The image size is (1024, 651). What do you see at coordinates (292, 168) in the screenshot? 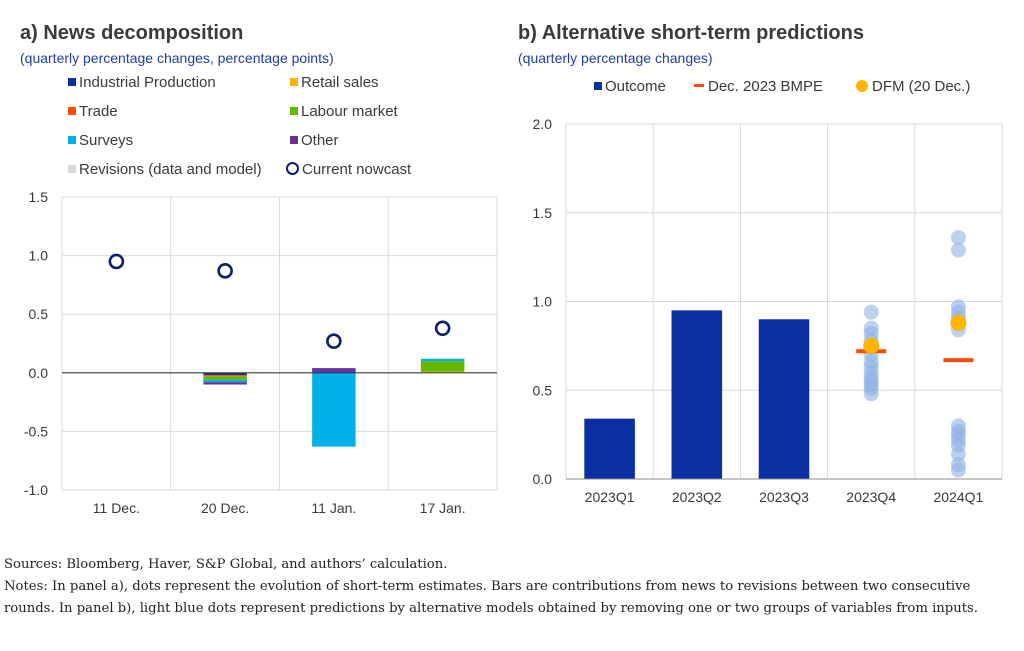
I see `nowcast-ring-icon` at bounding box center [292, 168].